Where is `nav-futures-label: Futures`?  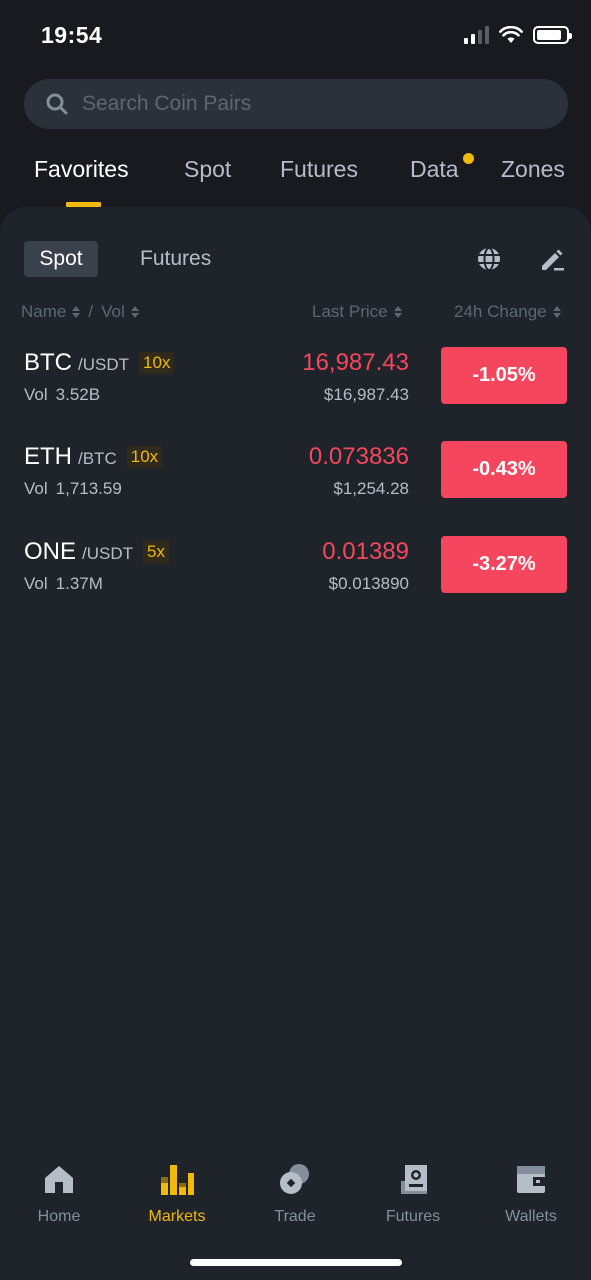
nav-futures-label: Futures is located at coordinates (413, 1216).